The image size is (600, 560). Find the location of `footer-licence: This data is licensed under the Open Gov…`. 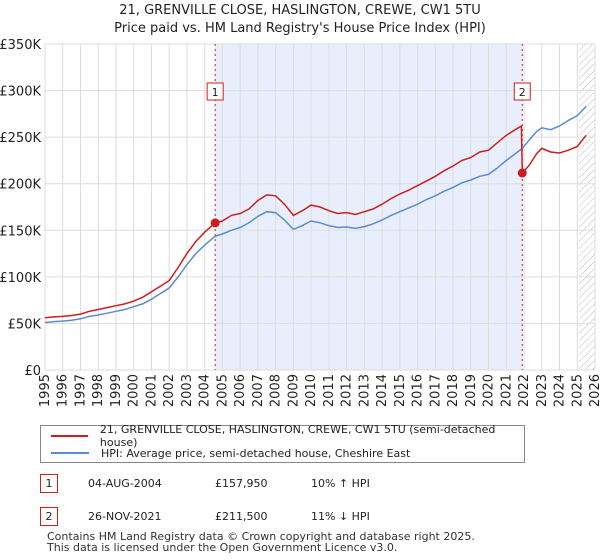

footer-licence: This data is licensed under the Open Gov… is located at coordinates (222, 547).